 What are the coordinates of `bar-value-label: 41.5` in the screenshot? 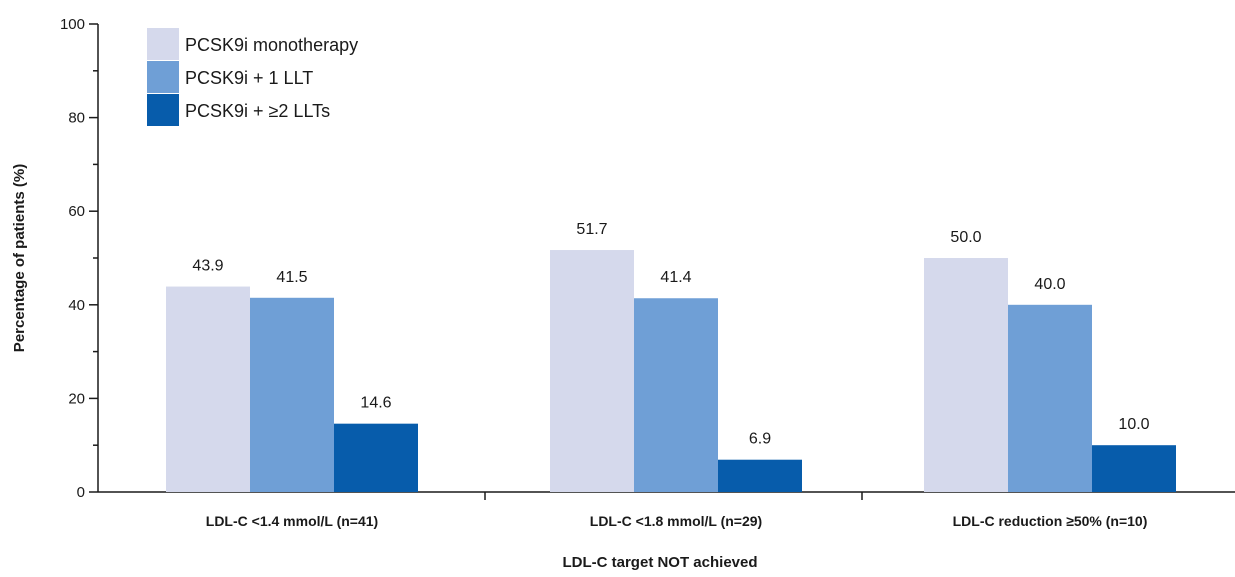 It's located at (291, 277).